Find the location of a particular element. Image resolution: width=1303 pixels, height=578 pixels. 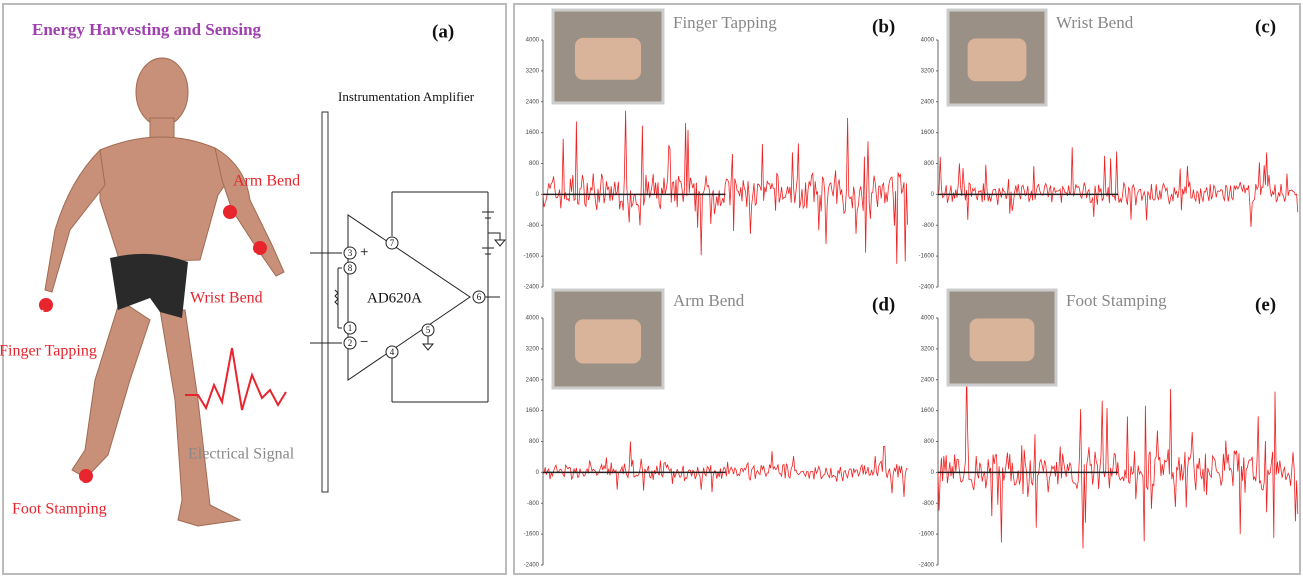

signal-icon is located at coordinates (236, 379).